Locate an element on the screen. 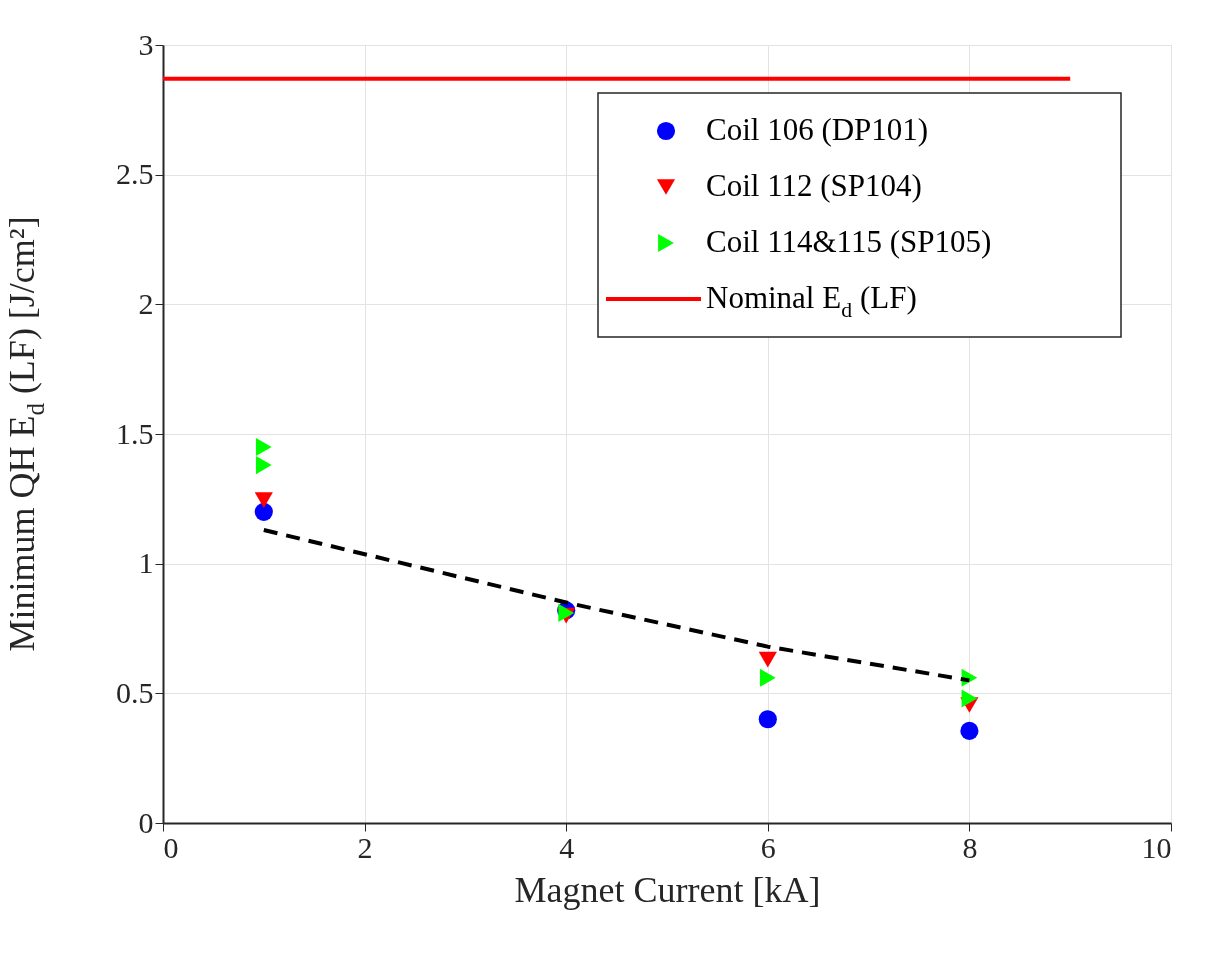  x-tick-label: 4 is located at coordinates (567, 847).